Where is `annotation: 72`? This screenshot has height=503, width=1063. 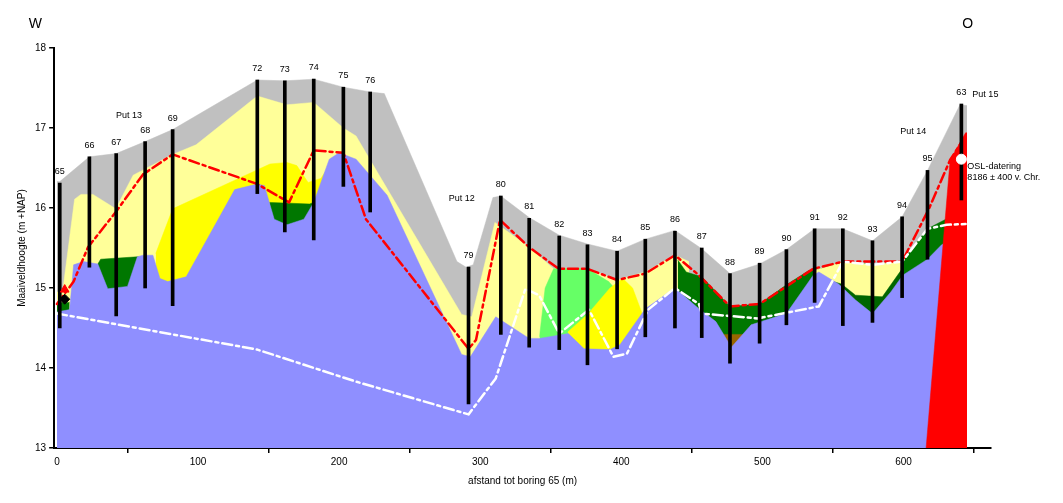
annotation: 72 is located at coordinates (257, 67).